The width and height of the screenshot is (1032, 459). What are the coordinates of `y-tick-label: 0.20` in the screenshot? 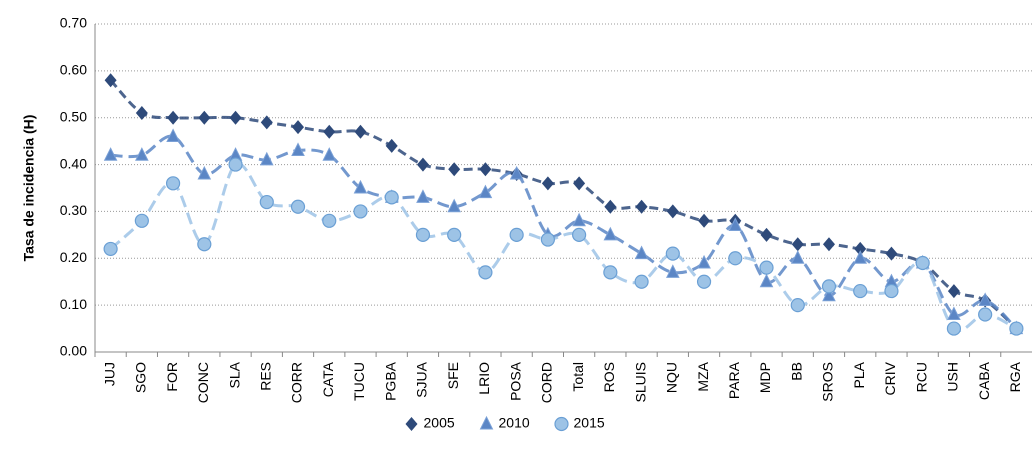 It's located at (73, 257).